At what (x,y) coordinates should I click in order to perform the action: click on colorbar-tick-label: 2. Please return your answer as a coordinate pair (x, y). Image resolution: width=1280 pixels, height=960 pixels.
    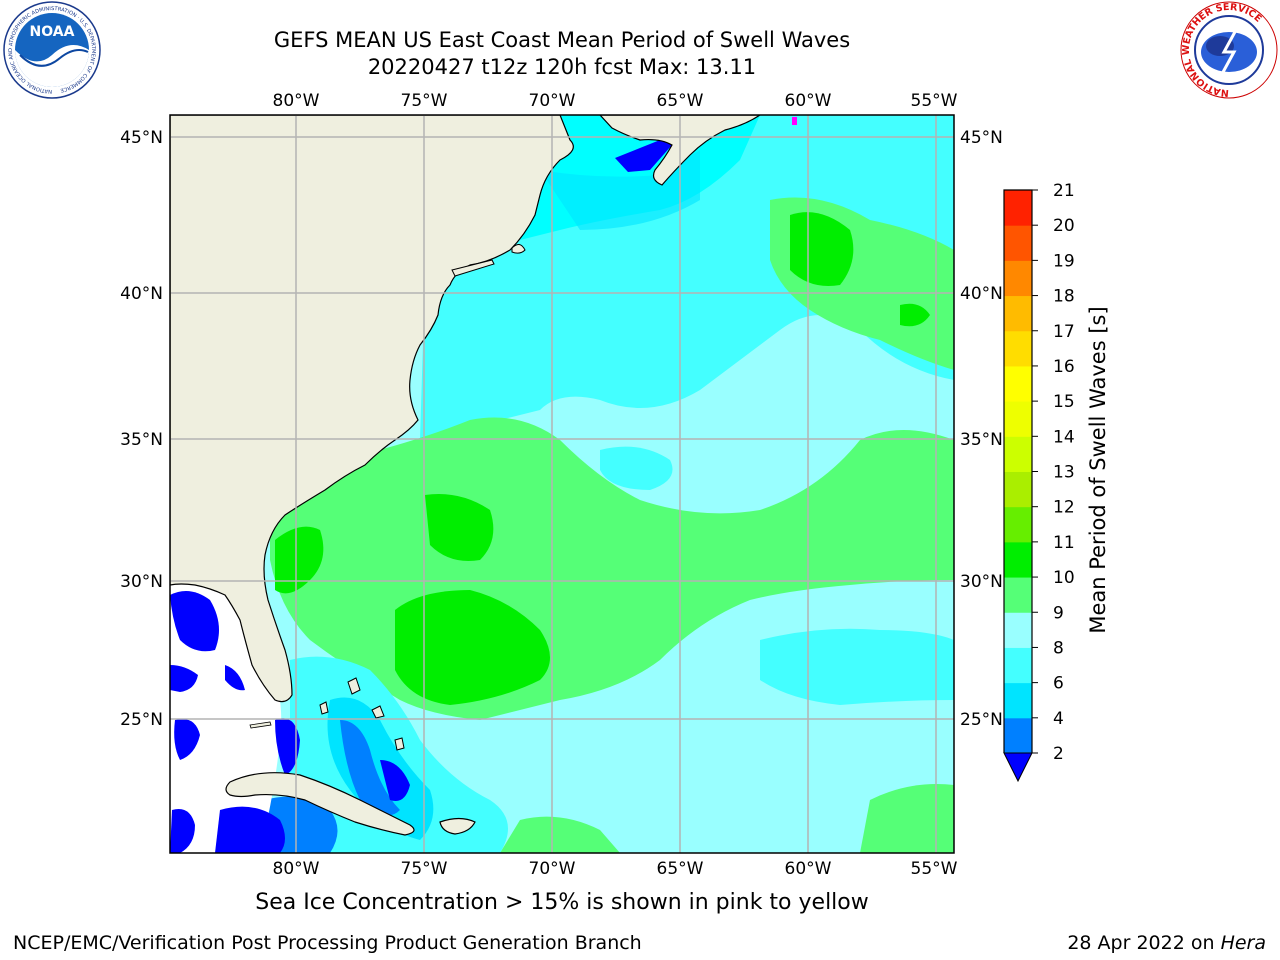
    Looking at the image, I should click on (1058, 754).